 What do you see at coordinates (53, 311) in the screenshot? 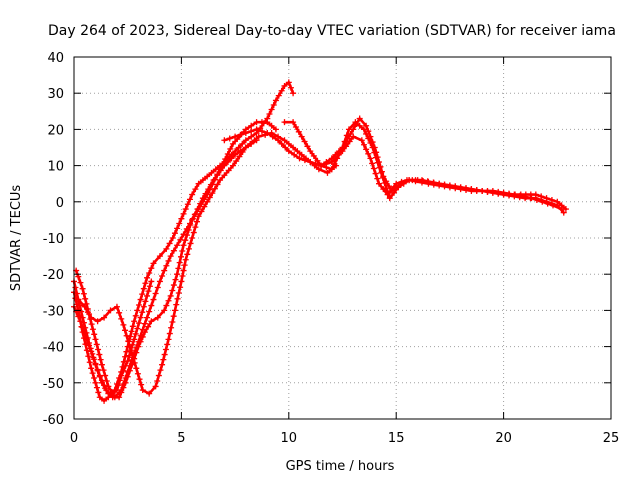
I see `y-tick-label: -30` at bounding box center [53, 311].